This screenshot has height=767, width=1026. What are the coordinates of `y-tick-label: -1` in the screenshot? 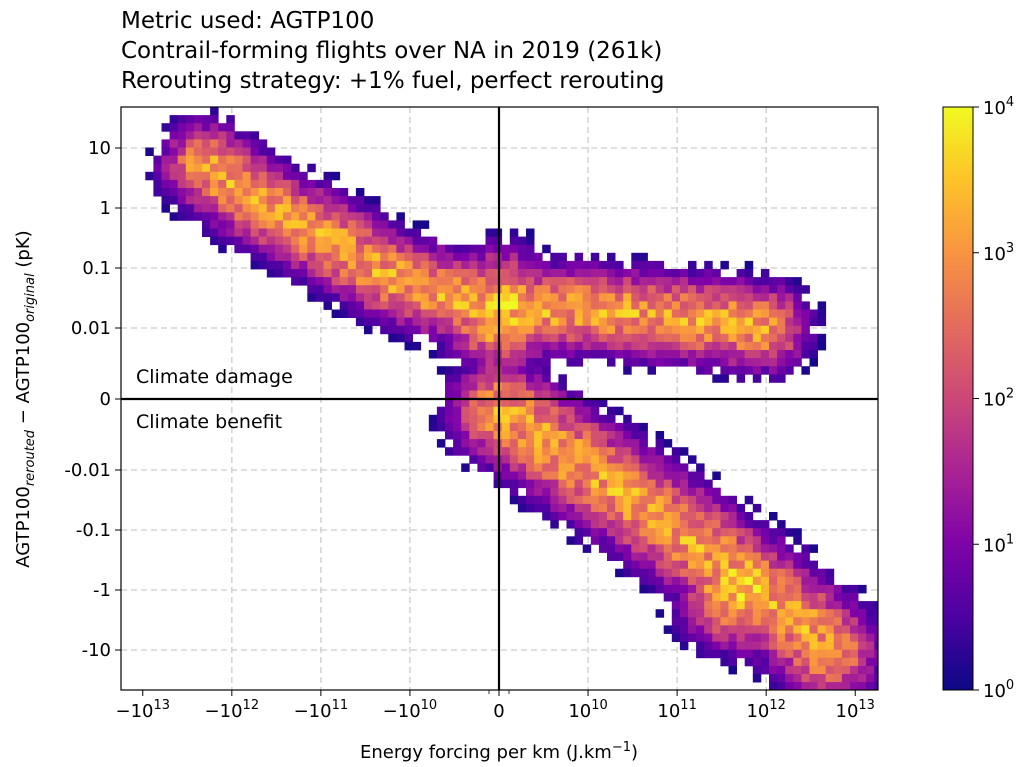 It's located at (102, 590).